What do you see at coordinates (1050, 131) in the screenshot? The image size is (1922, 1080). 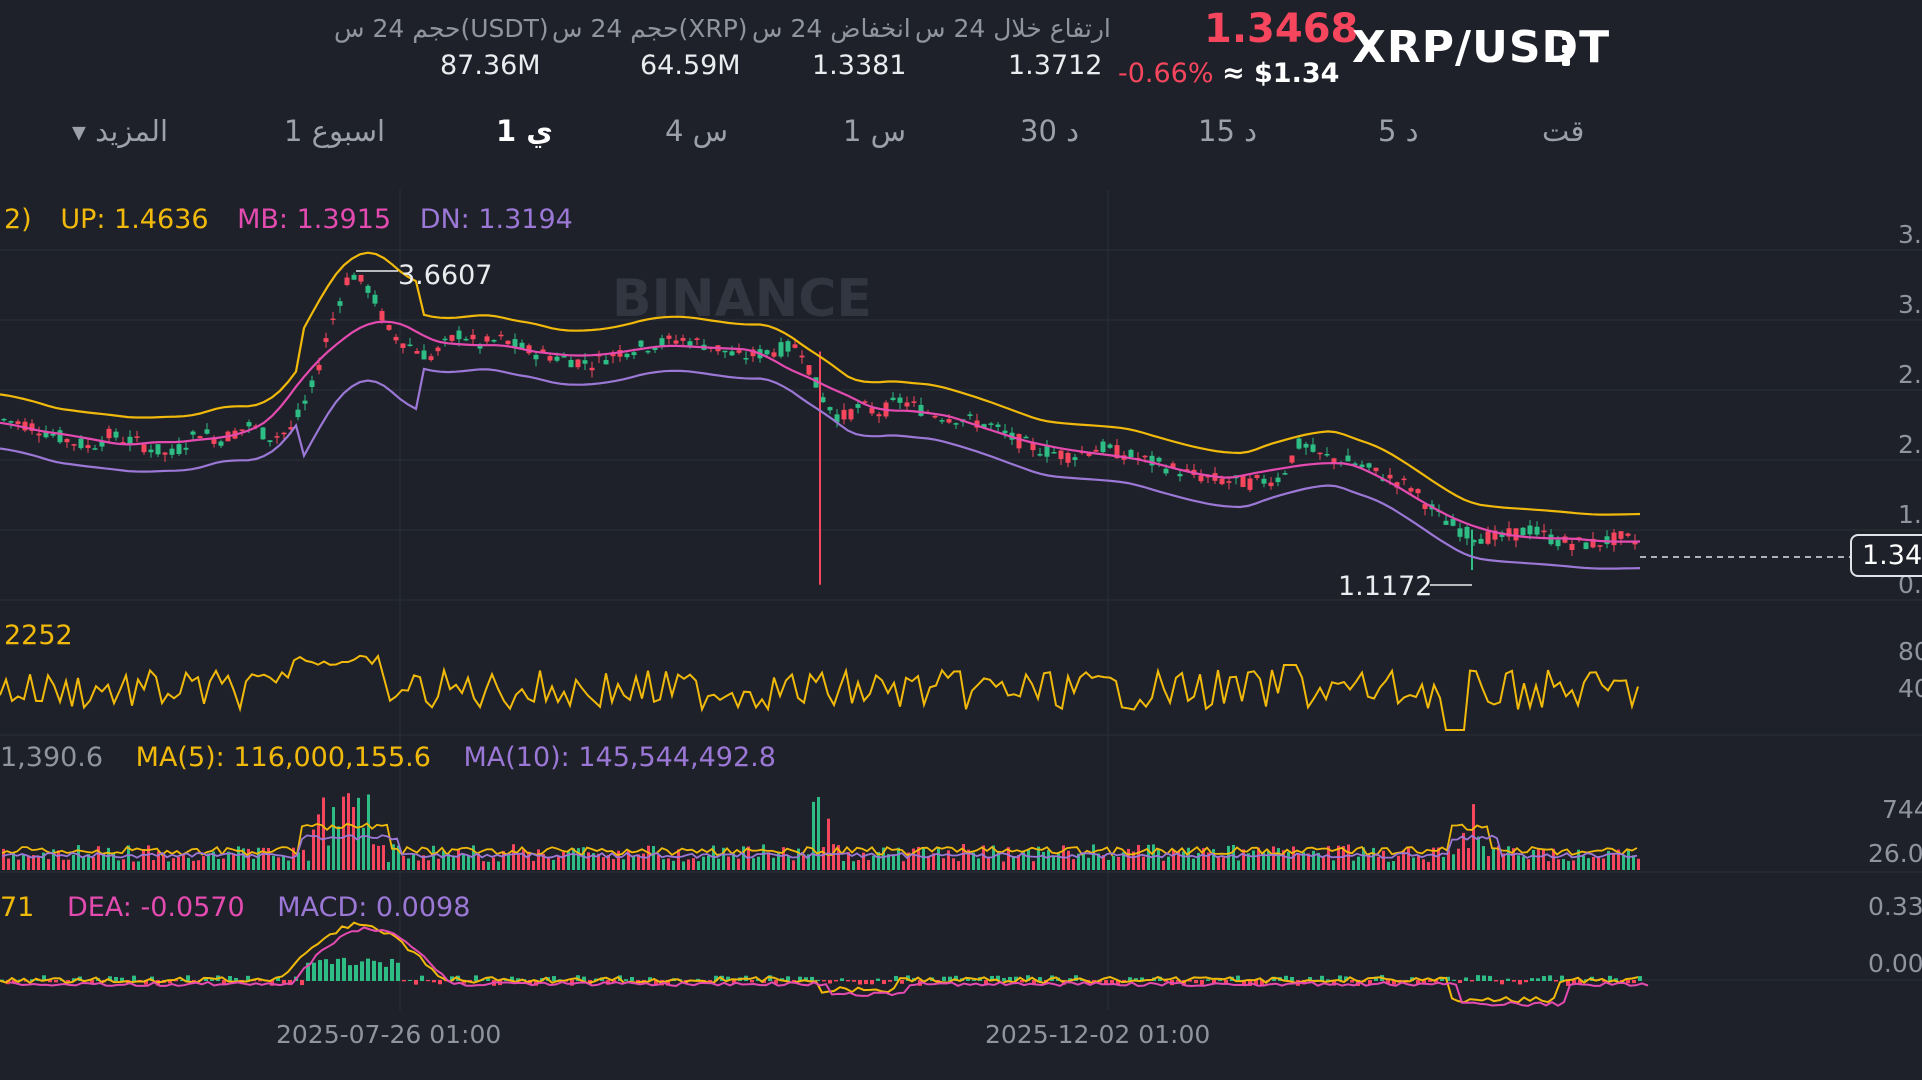 I see `timeframe-30m: 30 د` at bounding box center [1050, 131].